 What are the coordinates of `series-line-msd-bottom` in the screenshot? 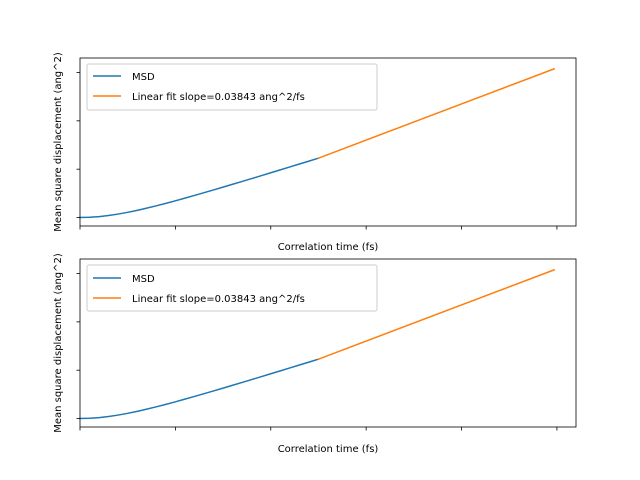 It's located at (199, 389).